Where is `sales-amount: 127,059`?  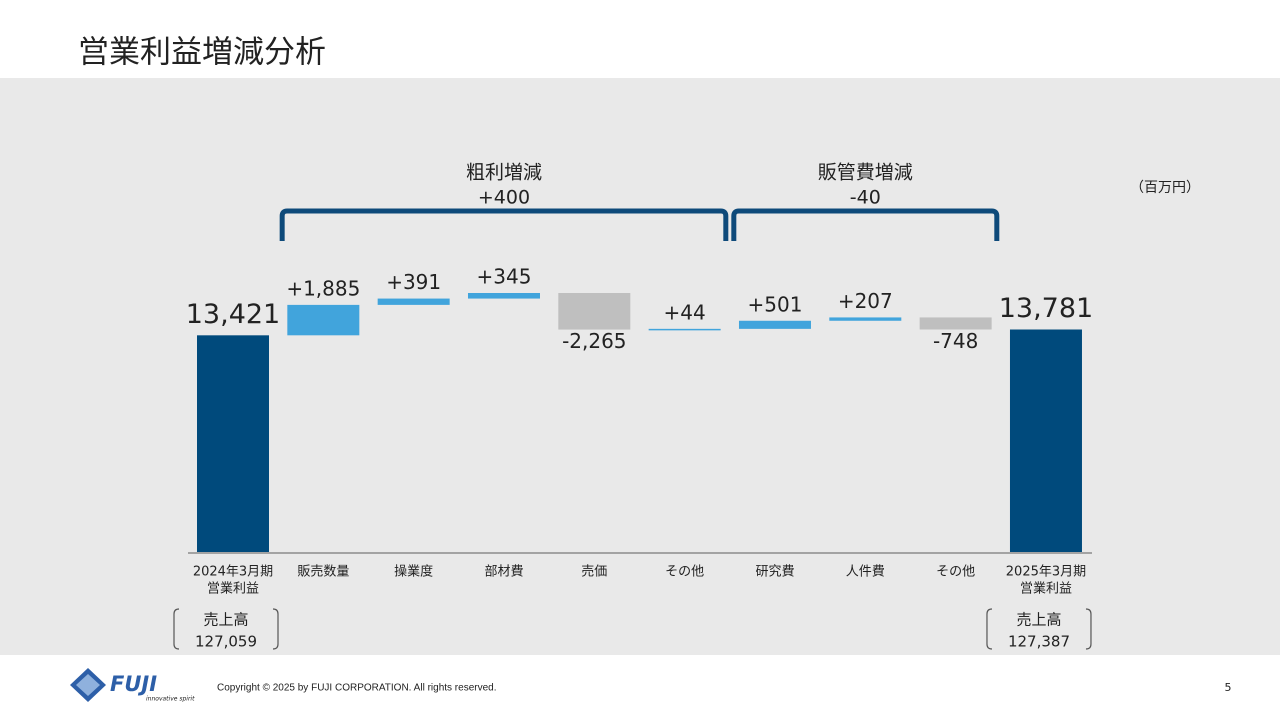
sales-amount: 127,059 is located at coordinates (226, 642).